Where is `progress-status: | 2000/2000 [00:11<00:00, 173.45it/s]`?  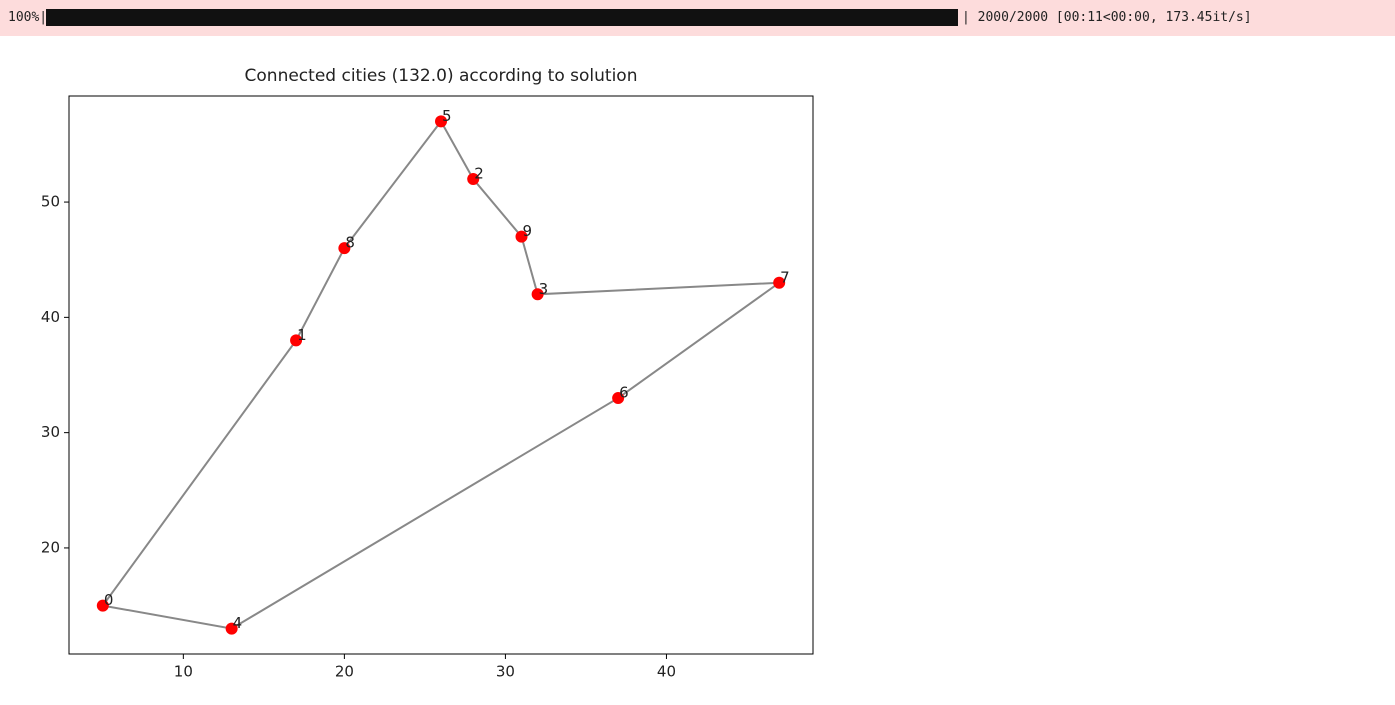
progress-status: | 2000/2000 [00:11<00:00, 173.45it/s] is located at coordinates (1107, 17).